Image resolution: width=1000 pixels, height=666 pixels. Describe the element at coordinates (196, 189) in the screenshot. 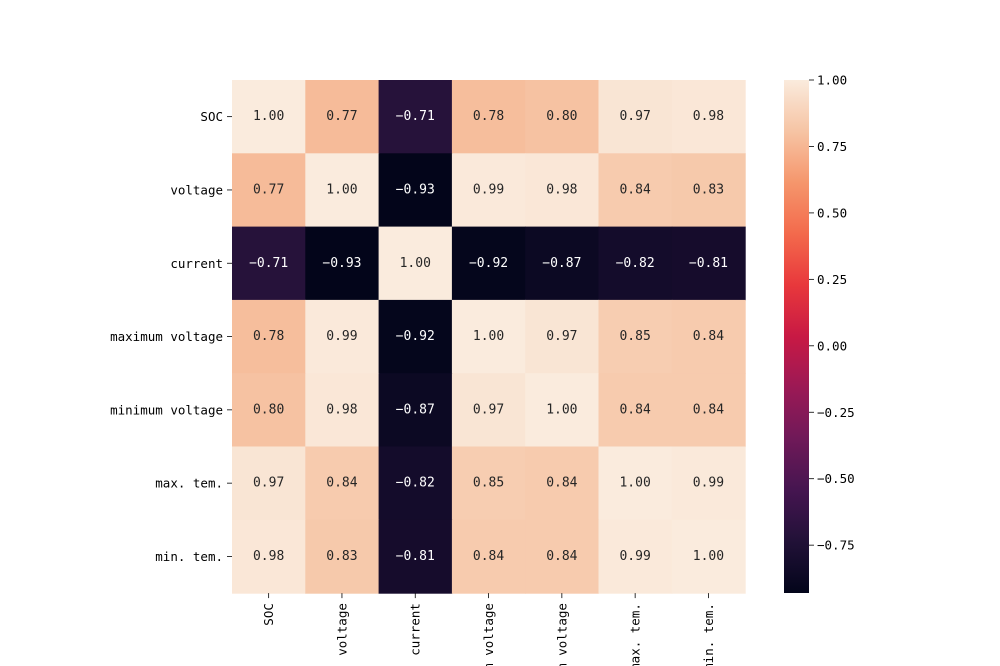

I see `row-label: voltage` at that location.